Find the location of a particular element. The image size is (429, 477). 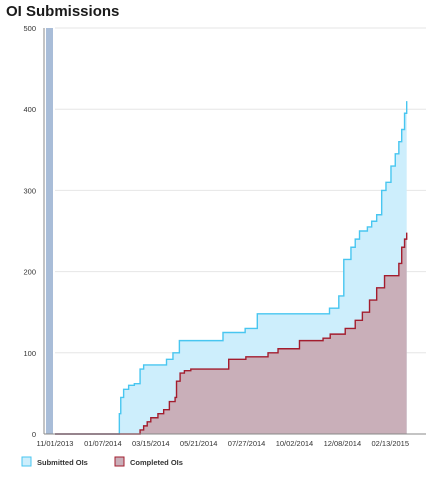

y-axis-band is located at coordinates (49, 231).